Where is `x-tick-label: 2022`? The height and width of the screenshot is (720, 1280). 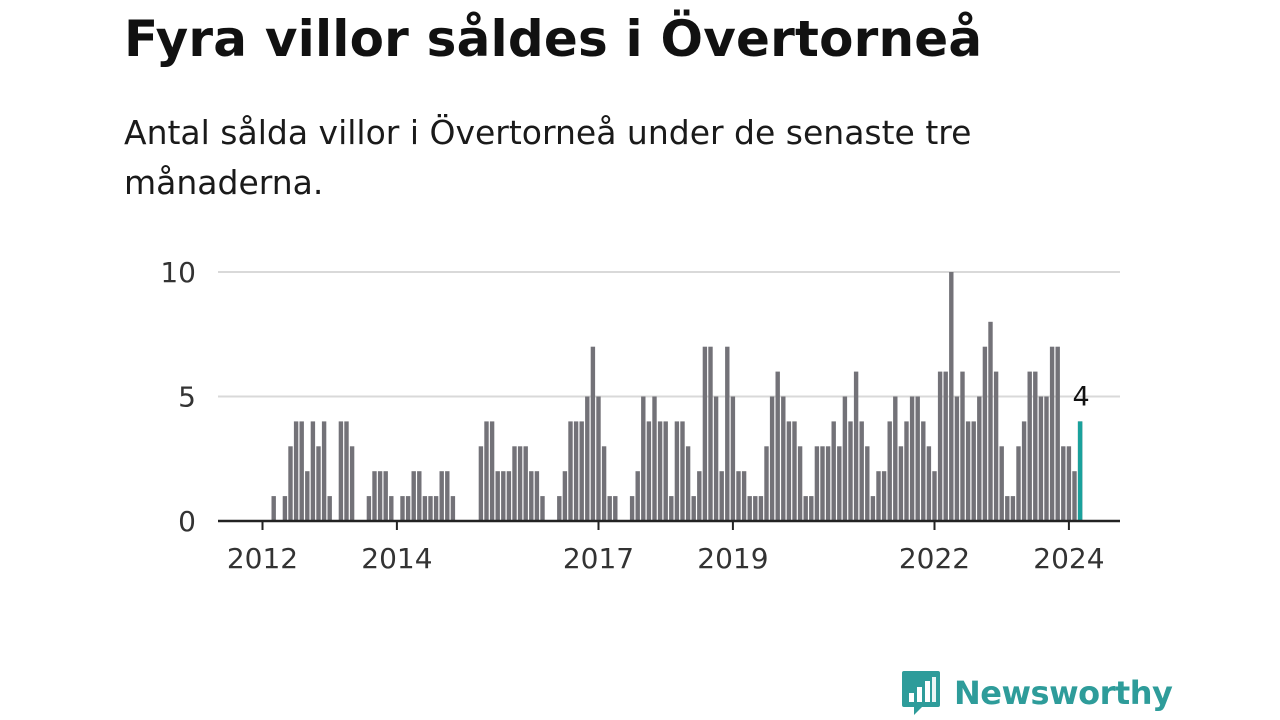
x-tick-label: 2022 is located at coordinates (934, 558).